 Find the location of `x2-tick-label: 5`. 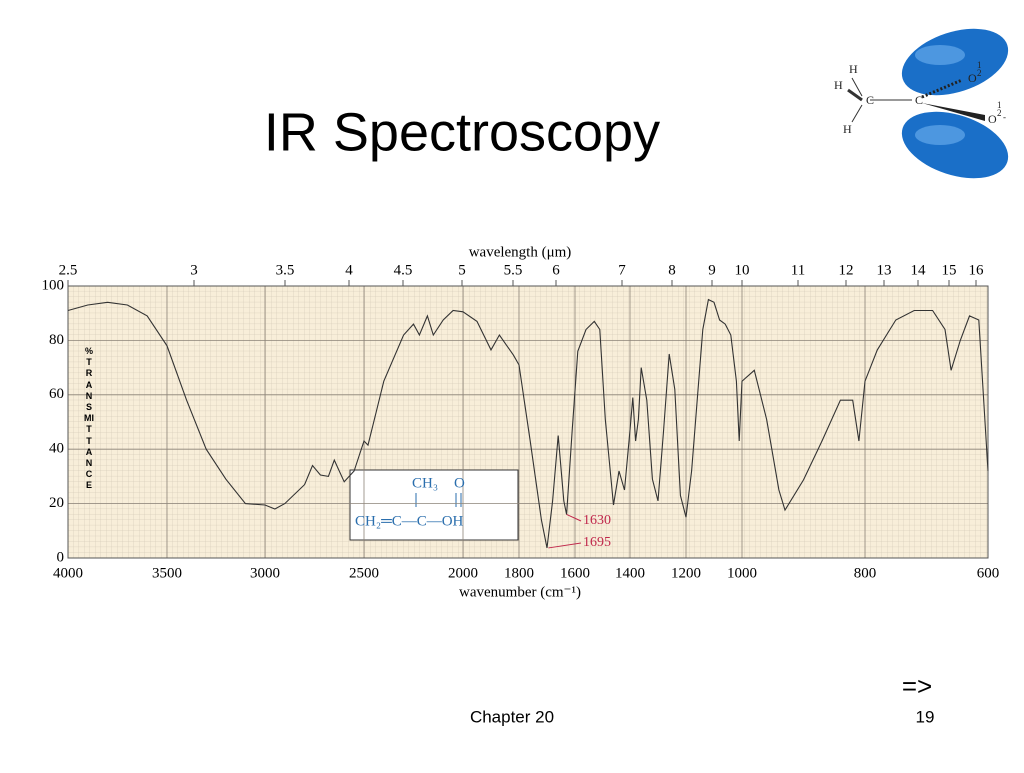

x2-tick-label: 5 is located at coordinates (462, 270).